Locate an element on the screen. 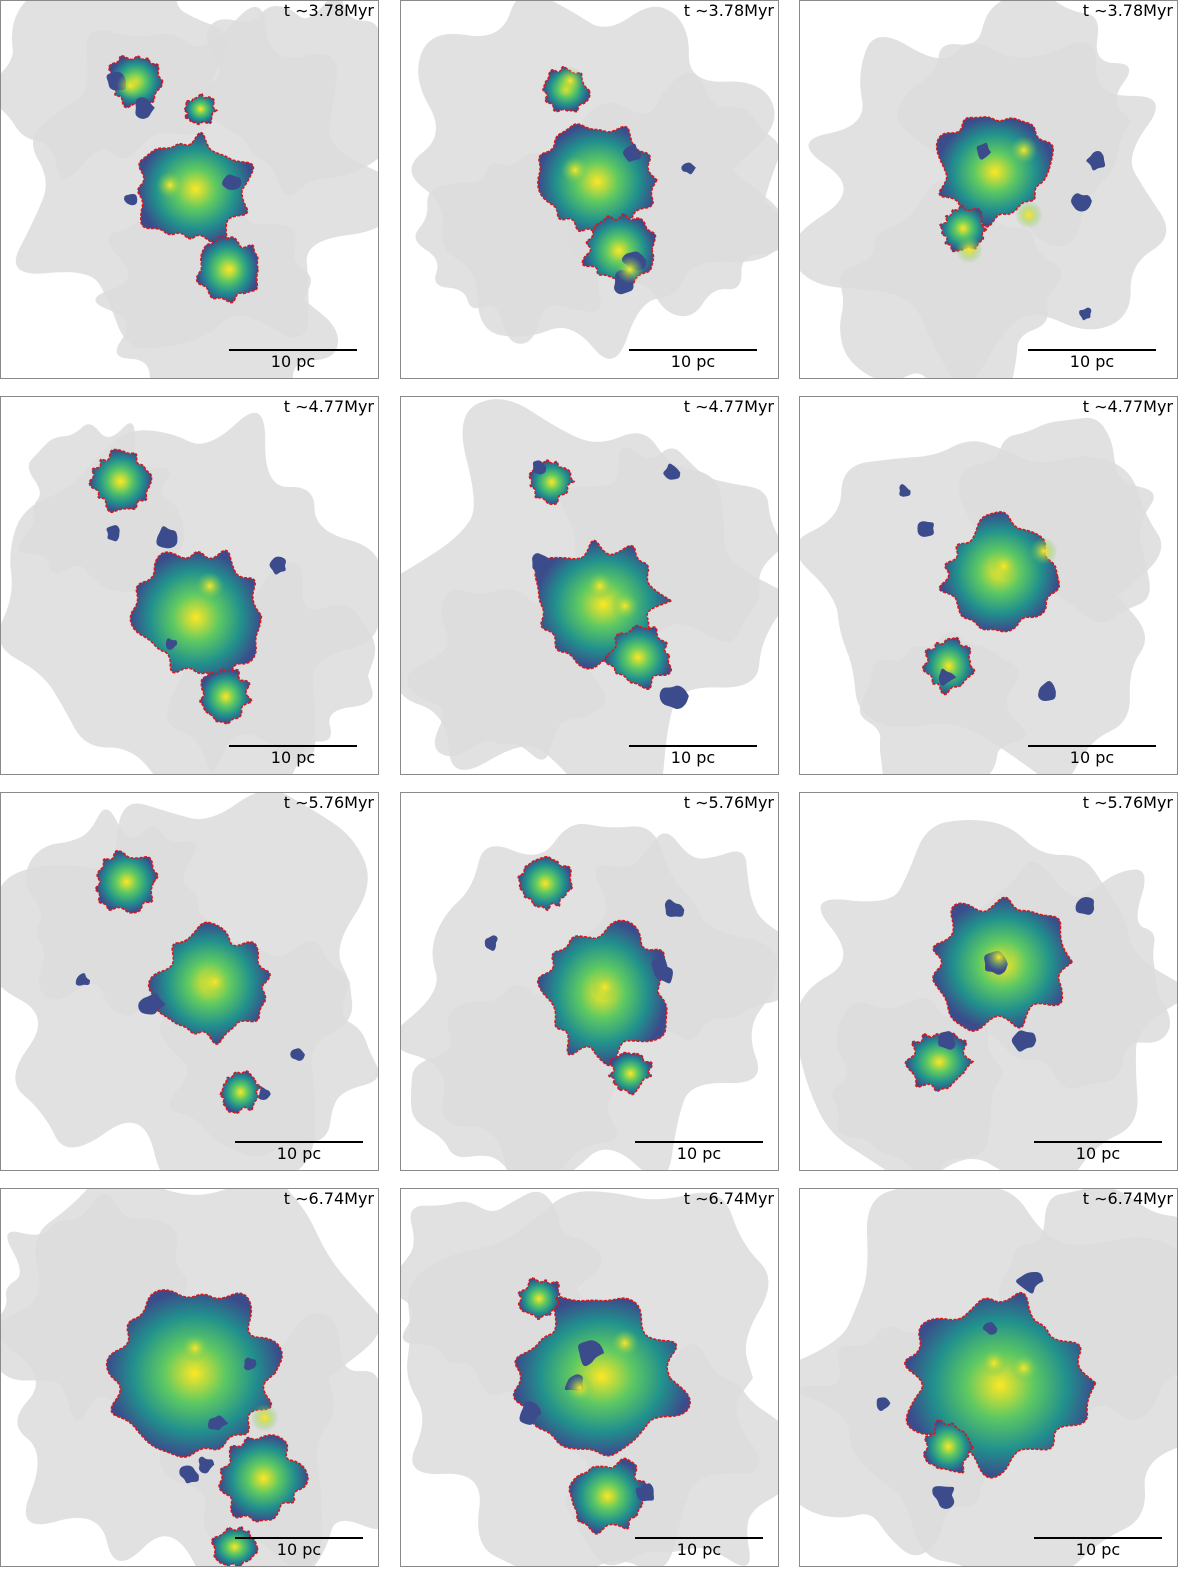  panel-r4-c2: t ∼6.74Myr 10 pc is located at coordinates (589, 1377).